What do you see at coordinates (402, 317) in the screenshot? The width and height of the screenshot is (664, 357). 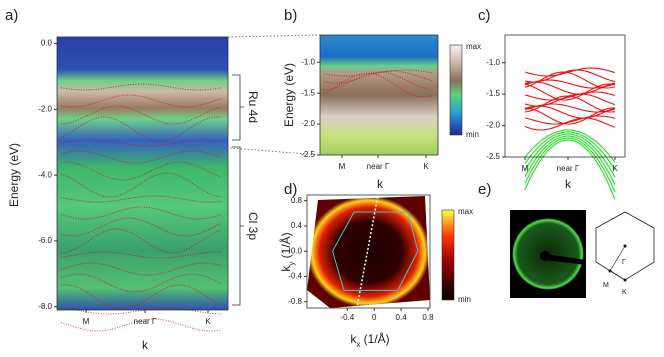 I see `x-tick-label: 0.4` at bounding box center [402, 317].